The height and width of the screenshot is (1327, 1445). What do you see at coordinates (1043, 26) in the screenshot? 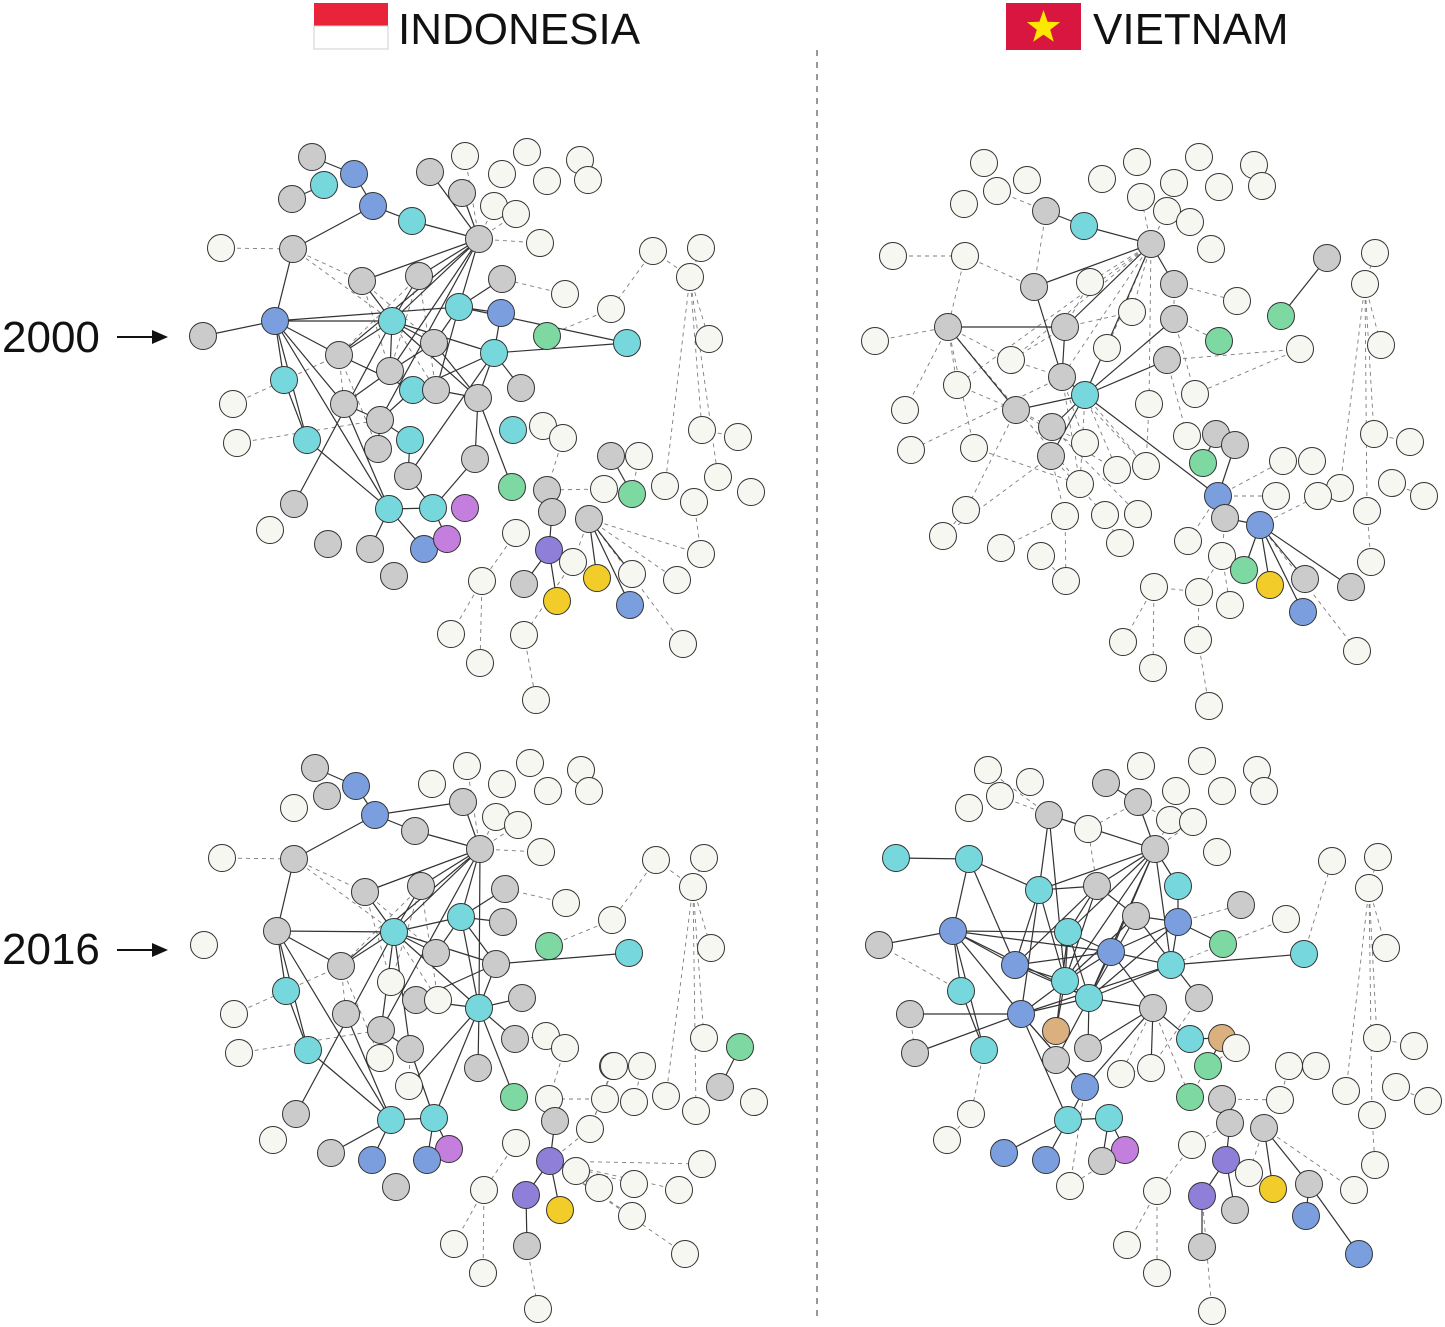
I see `star-icon` at bounding box center [1043, 26].